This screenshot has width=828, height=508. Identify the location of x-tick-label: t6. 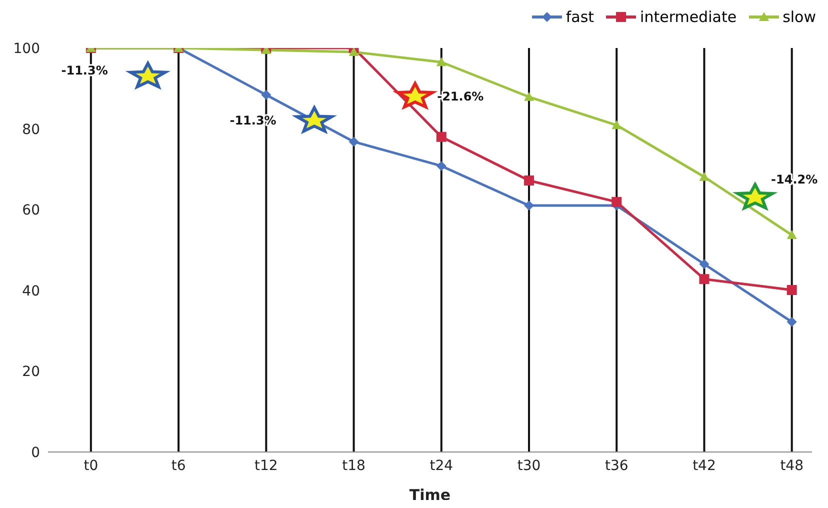
(178, 466).